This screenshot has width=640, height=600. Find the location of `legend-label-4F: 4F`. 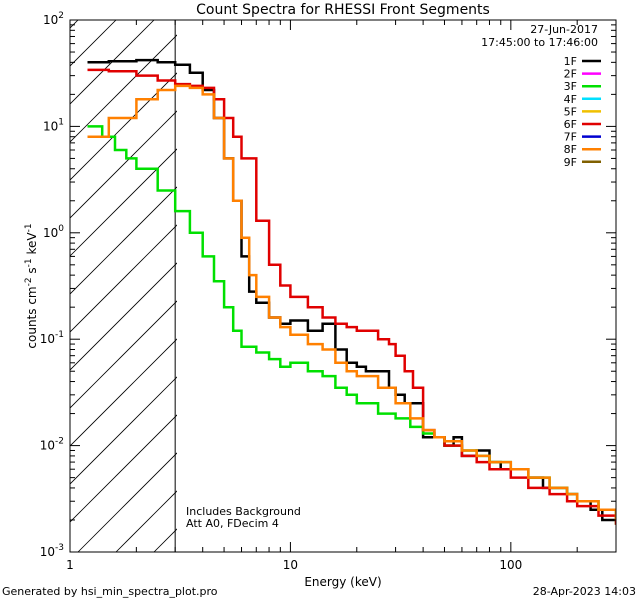

legend-label-4F: 4F is located at coordinates (570, 99).